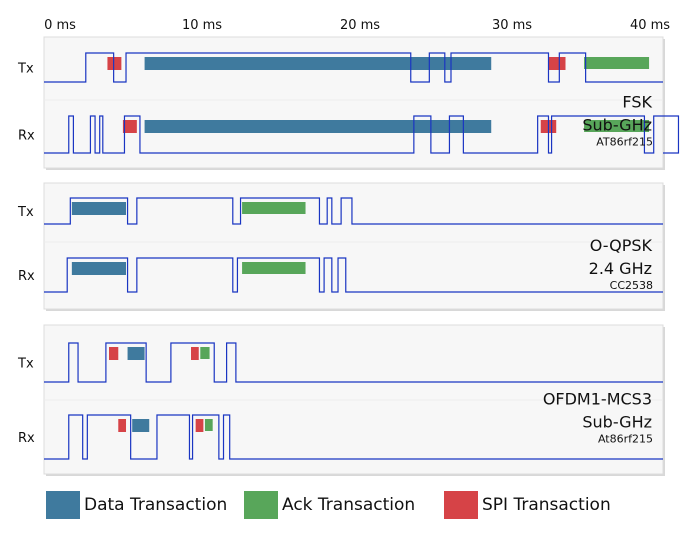 Image resolution: width=687 pixels, height=556 pixels. What do you see at coordinates (349, 505) in the screenshot?
I see `legend-label-ack: Ack Transaction` at bounding box center [349, 505].